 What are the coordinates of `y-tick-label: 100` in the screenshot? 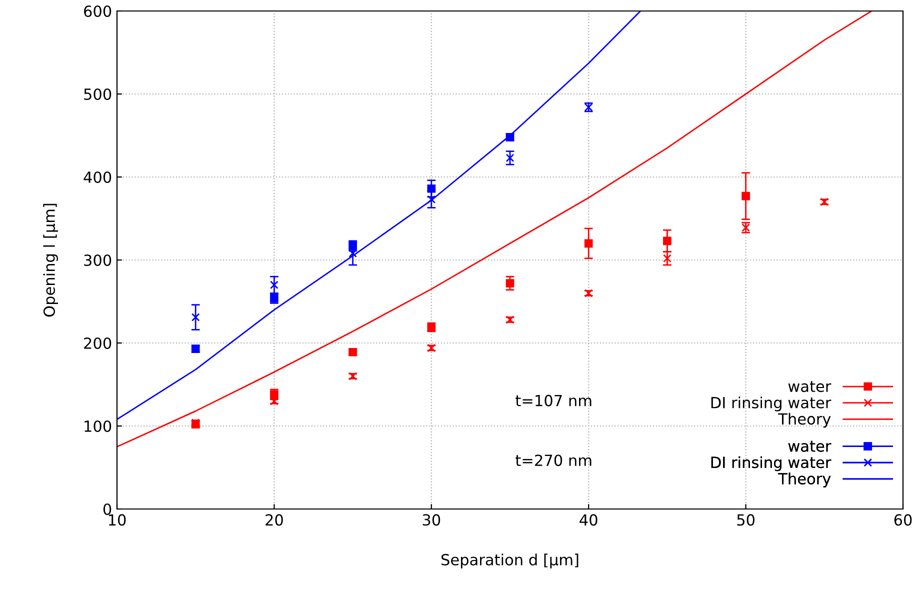 It's located at (98, 426).